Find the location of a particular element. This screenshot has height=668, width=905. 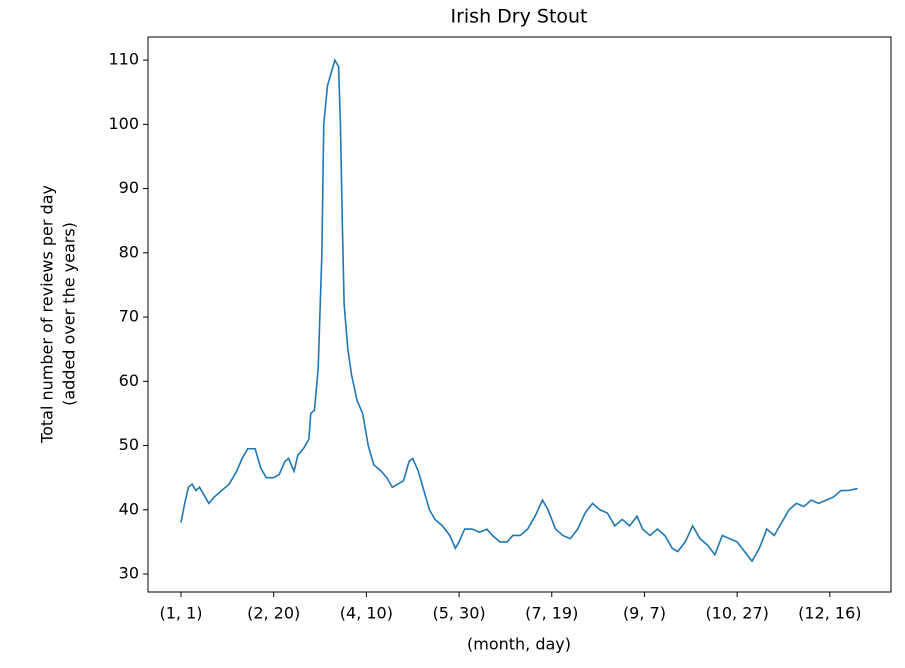

y-tick-label: 100 is located at coordinates (123, 123).